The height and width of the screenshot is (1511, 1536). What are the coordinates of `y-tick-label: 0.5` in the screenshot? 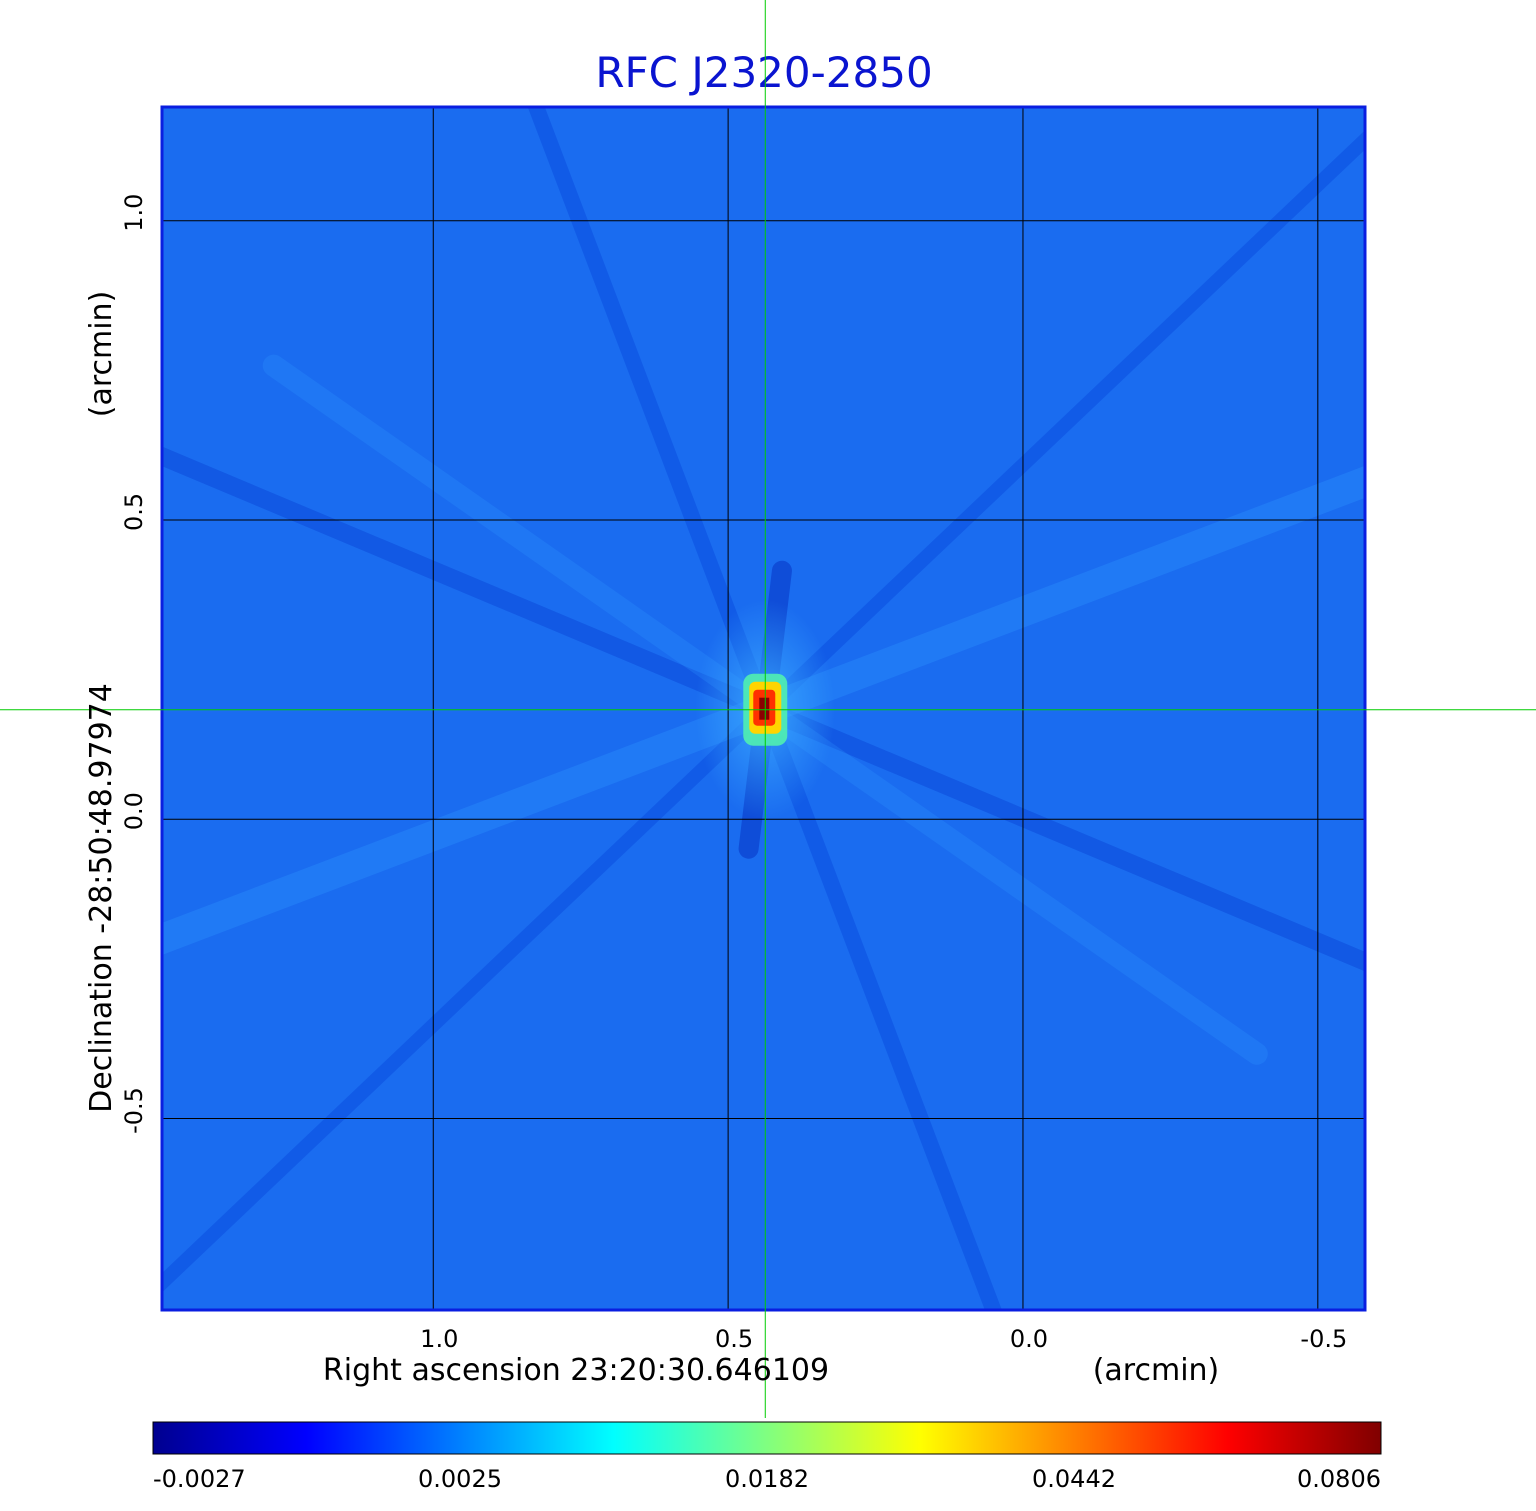 It's located at (134, 512).